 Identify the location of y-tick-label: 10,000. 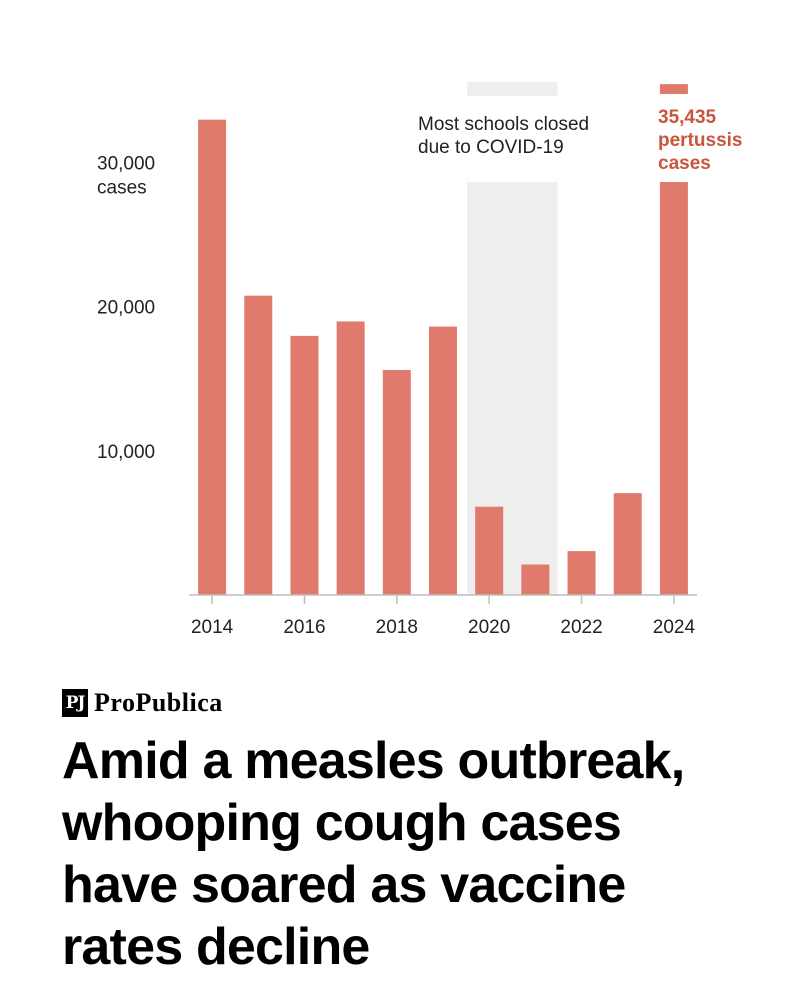
(126, 452).